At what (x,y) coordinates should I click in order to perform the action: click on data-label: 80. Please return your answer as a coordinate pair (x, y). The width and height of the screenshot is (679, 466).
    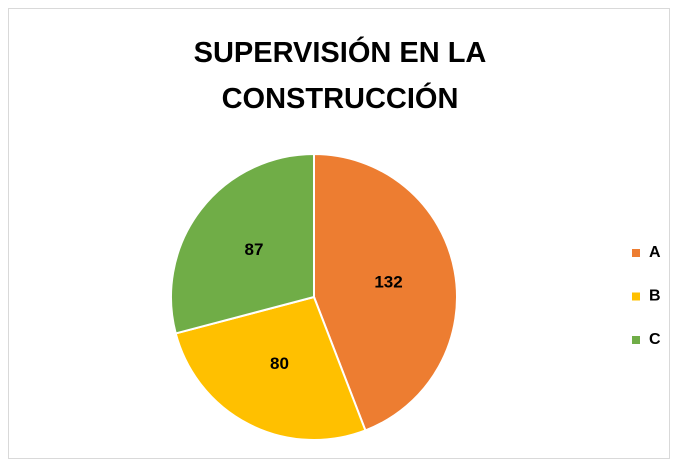
    Looking at the image, I should click on (279, 363).